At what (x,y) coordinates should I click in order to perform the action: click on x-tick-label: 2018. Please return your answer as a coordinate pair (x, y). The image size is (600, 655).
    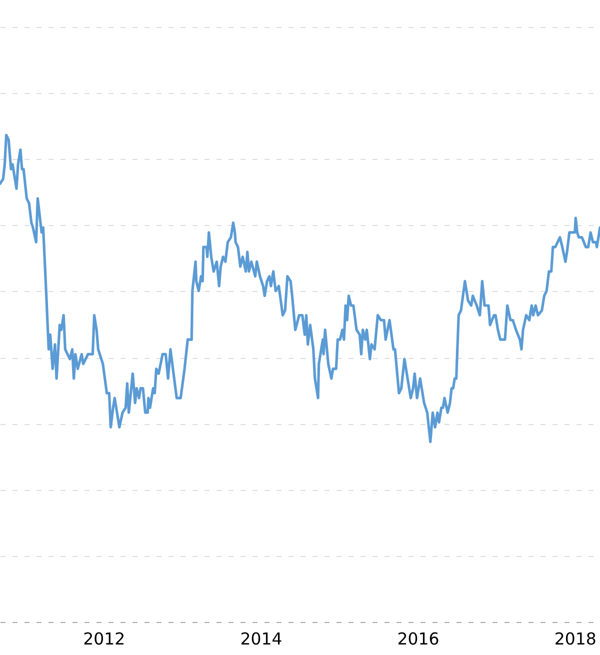
    Looking at the image, I should click on (575, 639).